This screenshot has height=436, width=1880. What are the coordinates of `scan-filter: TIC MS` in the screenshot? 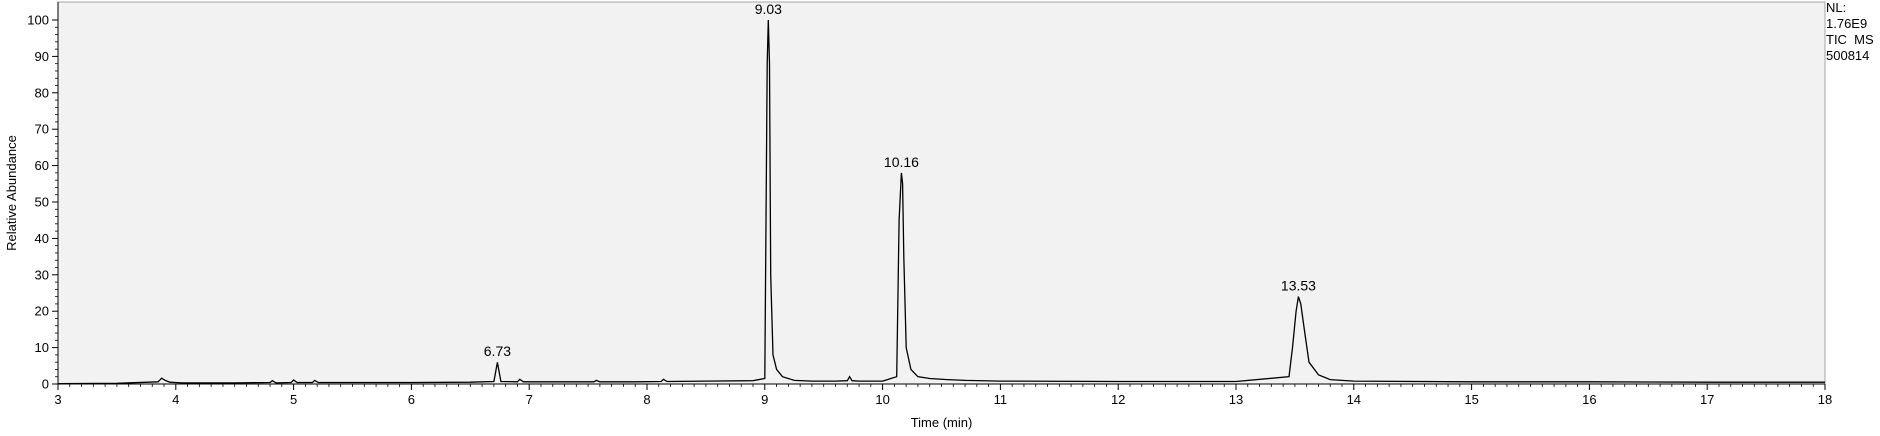 It's located at (1850, 39).